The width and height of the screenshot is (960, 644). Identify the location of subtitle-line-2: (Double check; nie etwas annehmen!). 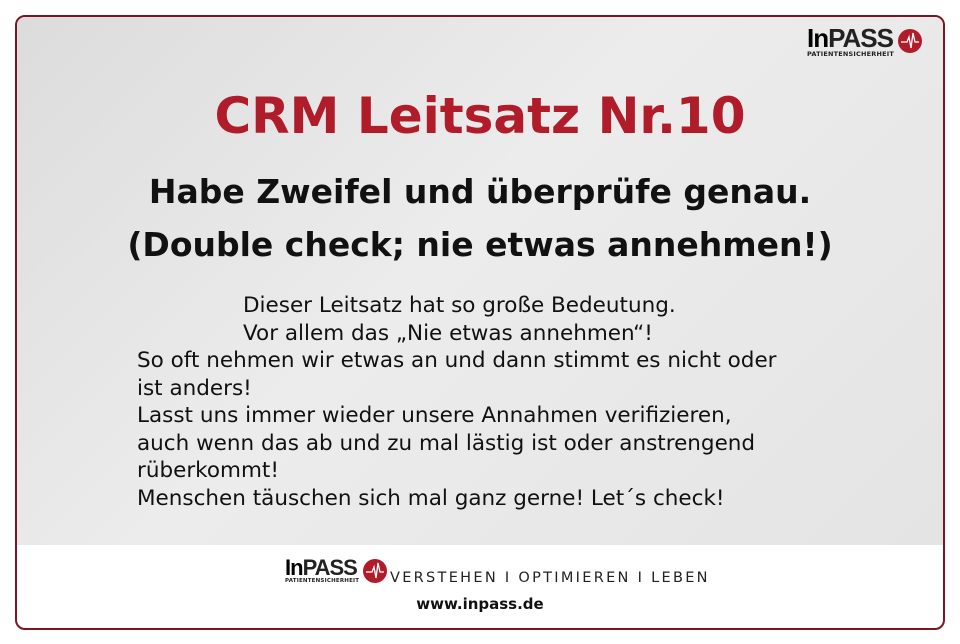
(480, 244).